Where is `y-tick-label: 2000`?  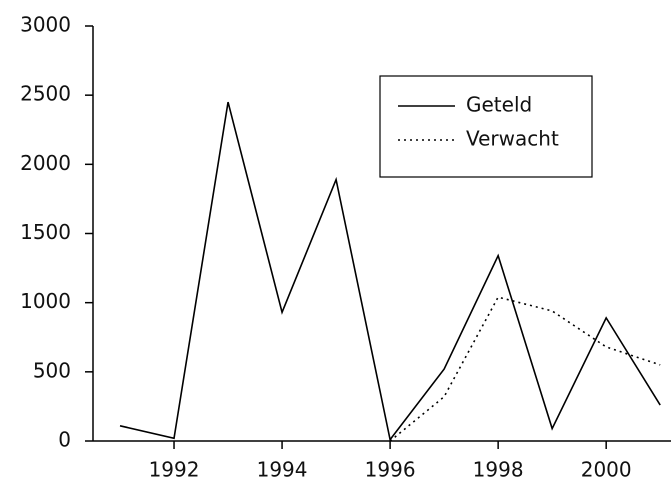 y-tick-label: 2000 is located at coordinates (45, 163).